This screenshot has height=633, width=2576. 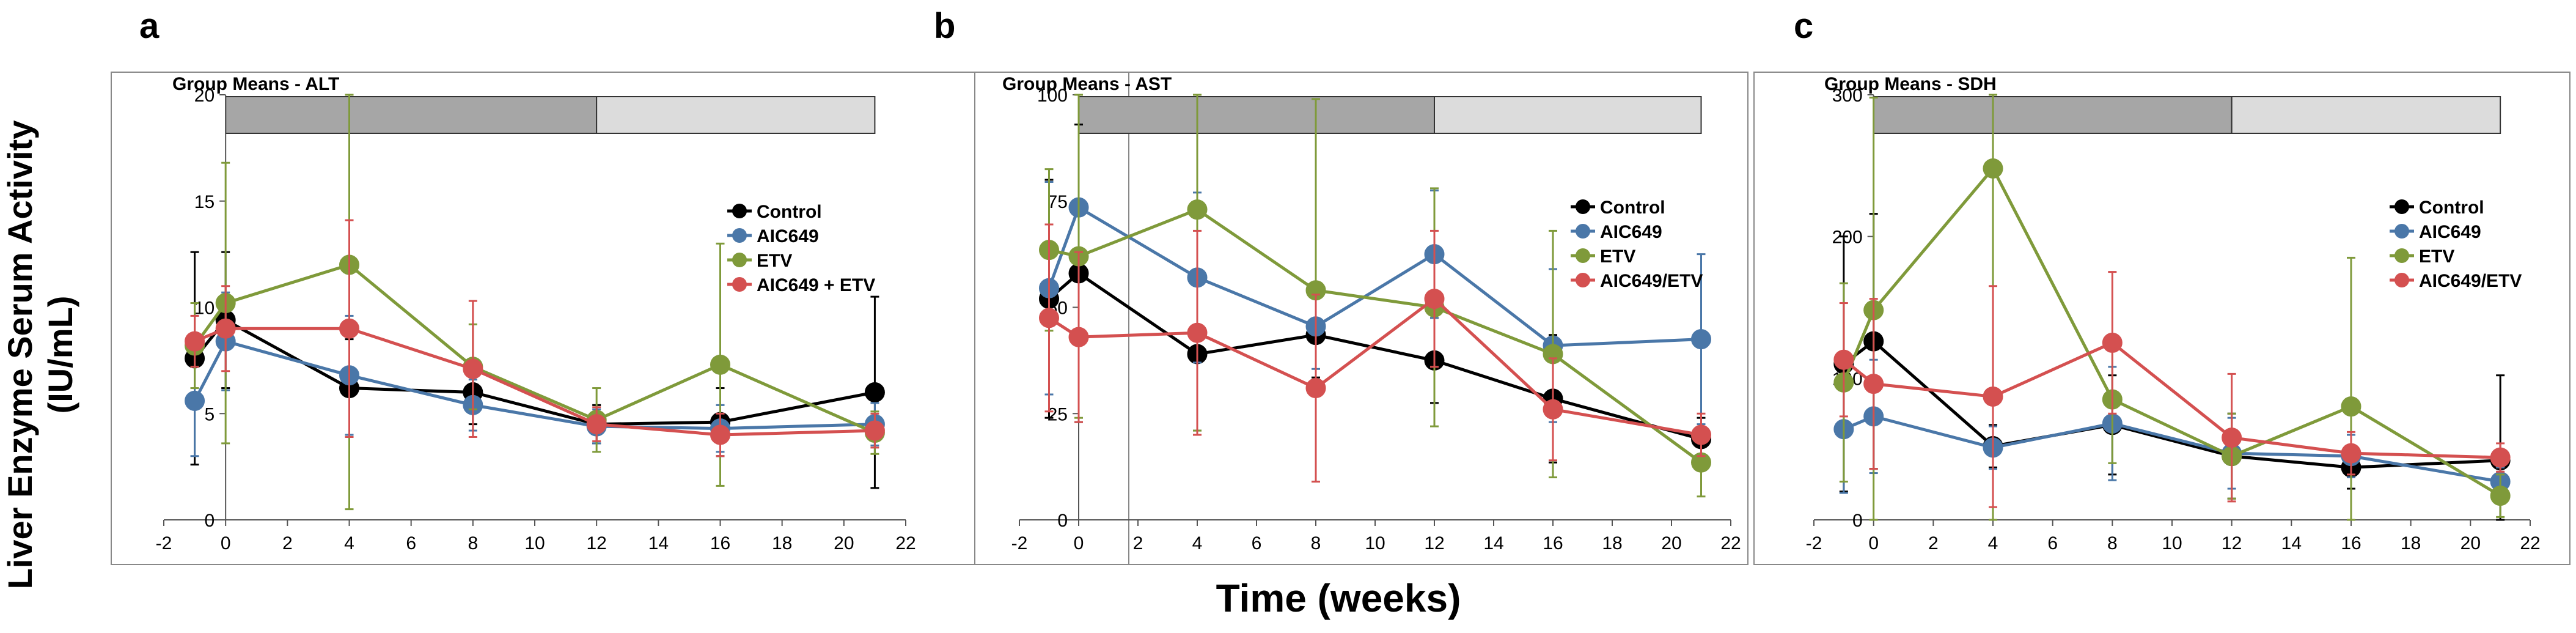 I want to click on legend-label: ETV, so click(x=1617, y=256).